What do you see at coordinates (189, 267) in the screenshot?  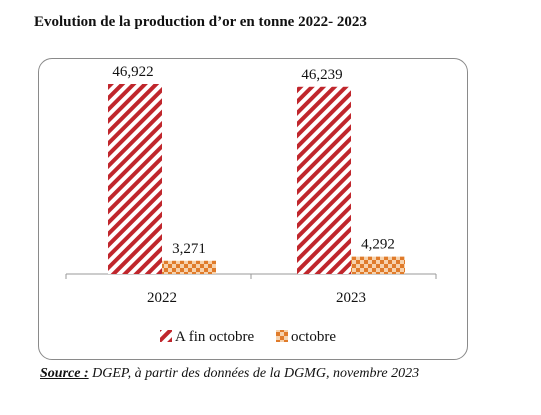 I see `bar-octobre-2022` at bounding box center [189, 267].